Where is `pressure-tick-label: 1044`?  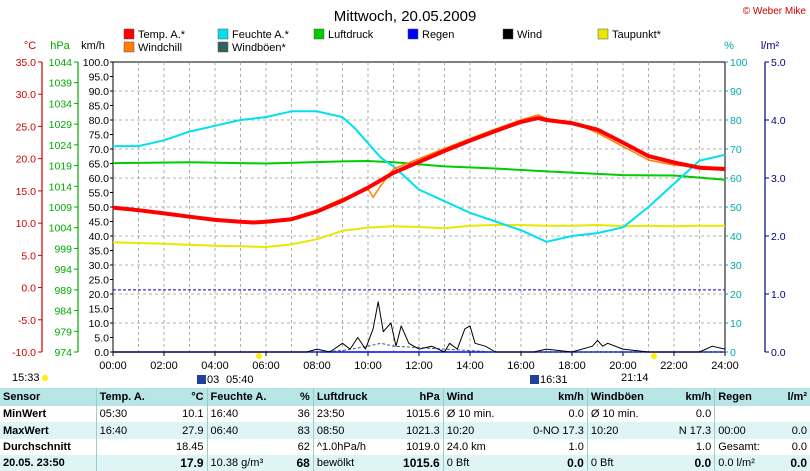
pressure-tick-label: 1044 is located at coordinates (61, 63).